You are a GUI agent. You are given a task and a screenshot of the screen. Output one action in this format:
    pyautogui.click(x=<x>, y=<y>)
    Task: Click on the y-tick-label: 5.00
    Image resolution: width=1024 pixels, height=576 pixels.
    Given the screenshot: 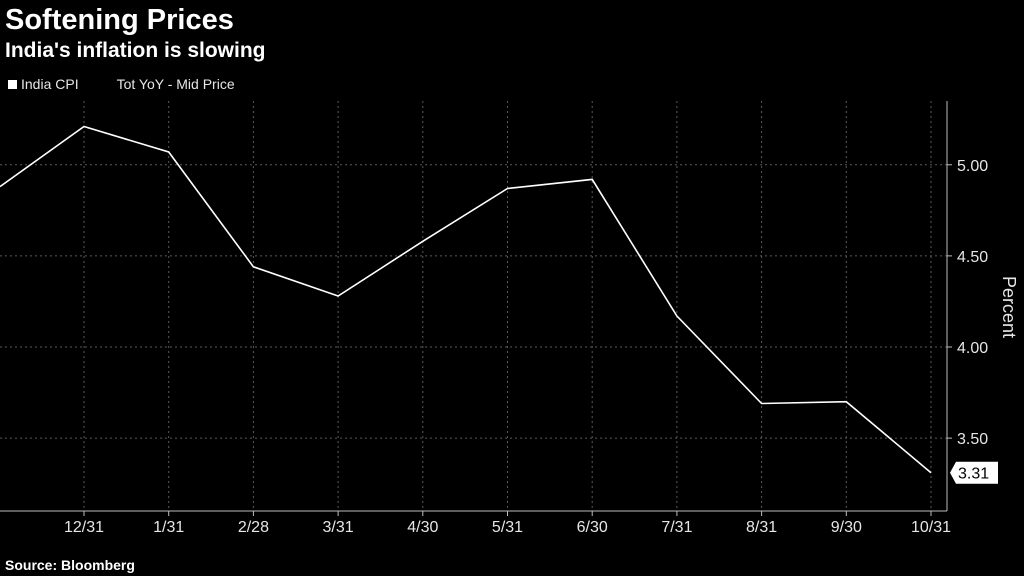 What is the action you would take?
    pyautogui.click(x=972, y=166)
    